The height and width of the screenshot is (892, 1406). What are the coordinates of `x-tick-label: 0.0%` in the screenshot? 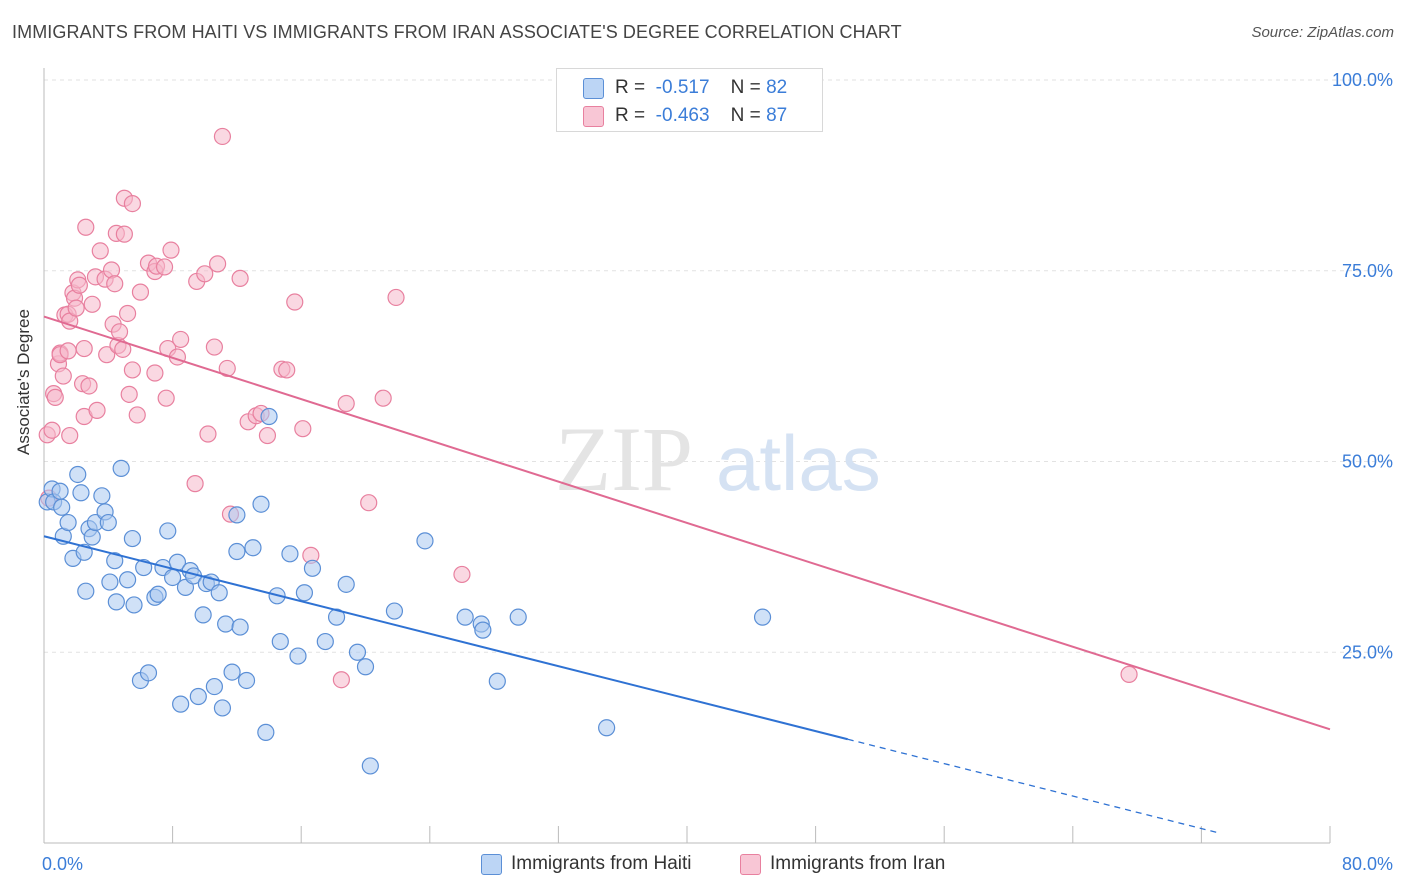 It's located at (62, 864).